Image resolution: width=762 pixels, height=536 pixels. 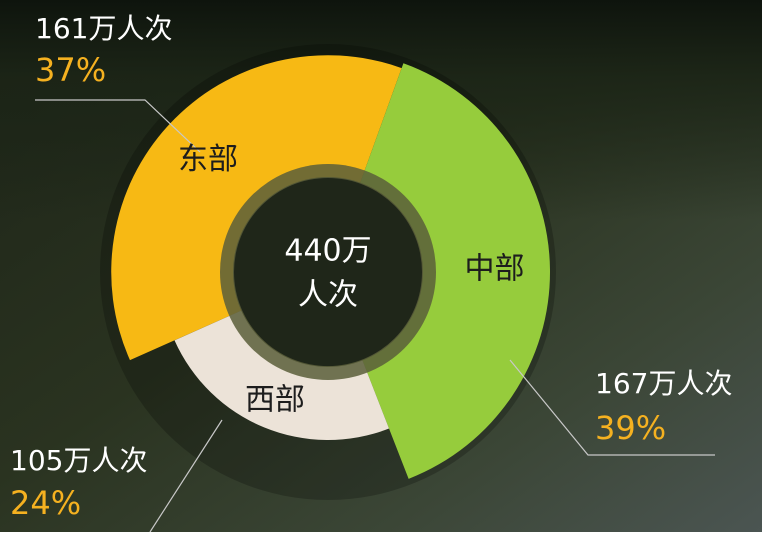 I want to click on value-label: 167万人次, so click(x=663, y=383).